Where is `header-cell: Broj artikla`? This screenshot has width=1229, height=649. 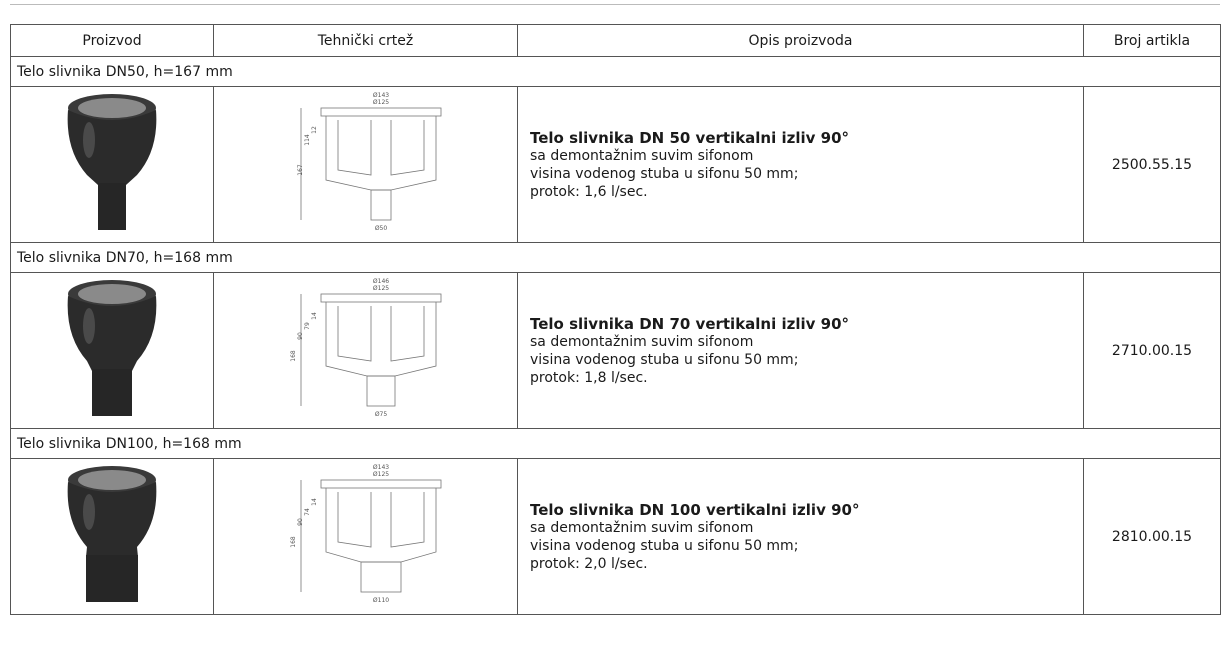 header-cell: Broj artikla is located at coordinates (1152, 40).